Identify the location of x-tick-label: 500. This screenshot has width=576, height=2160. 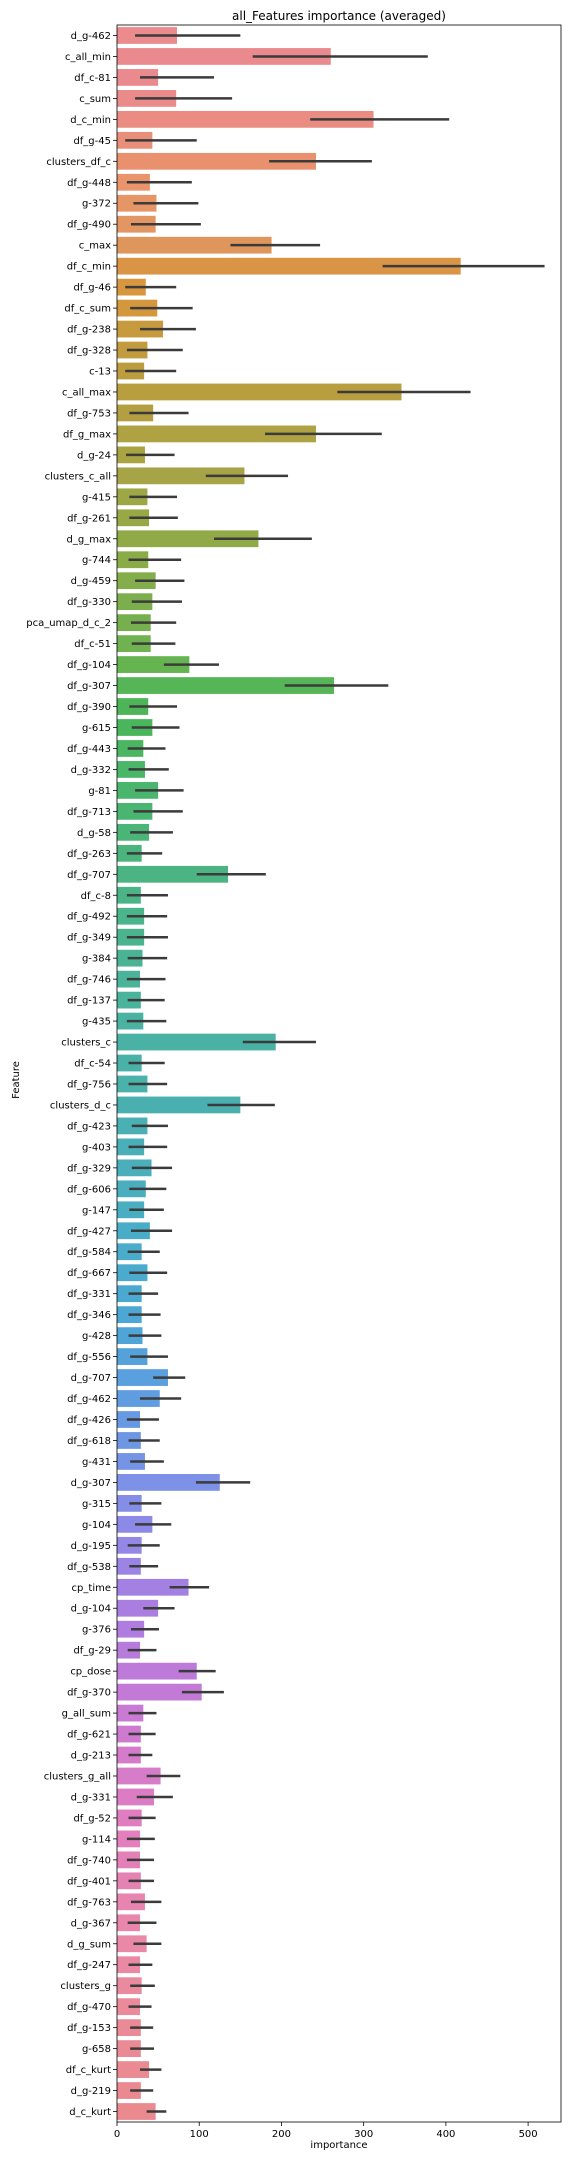
(528, 2134).